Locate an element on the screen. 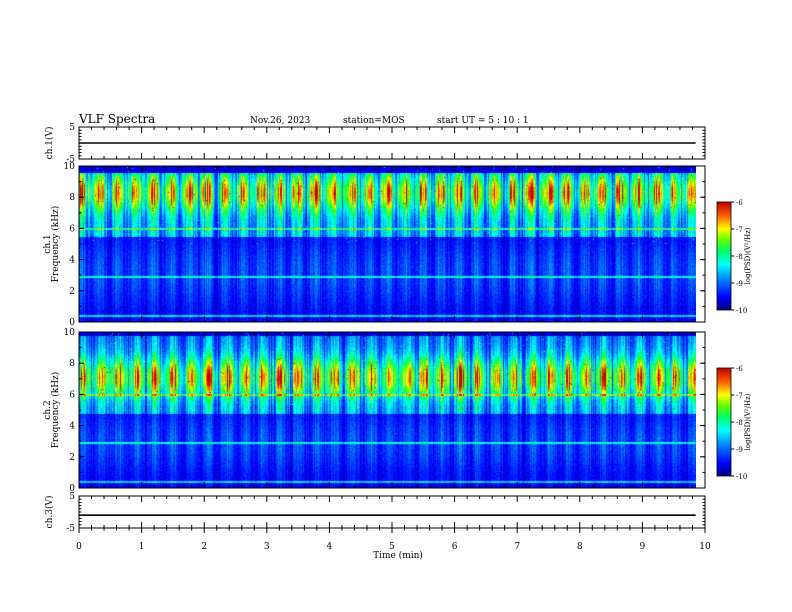 The height and width of the screenshot is (612, 792). spec2-no-data-region is located at coordinates (700, 410).